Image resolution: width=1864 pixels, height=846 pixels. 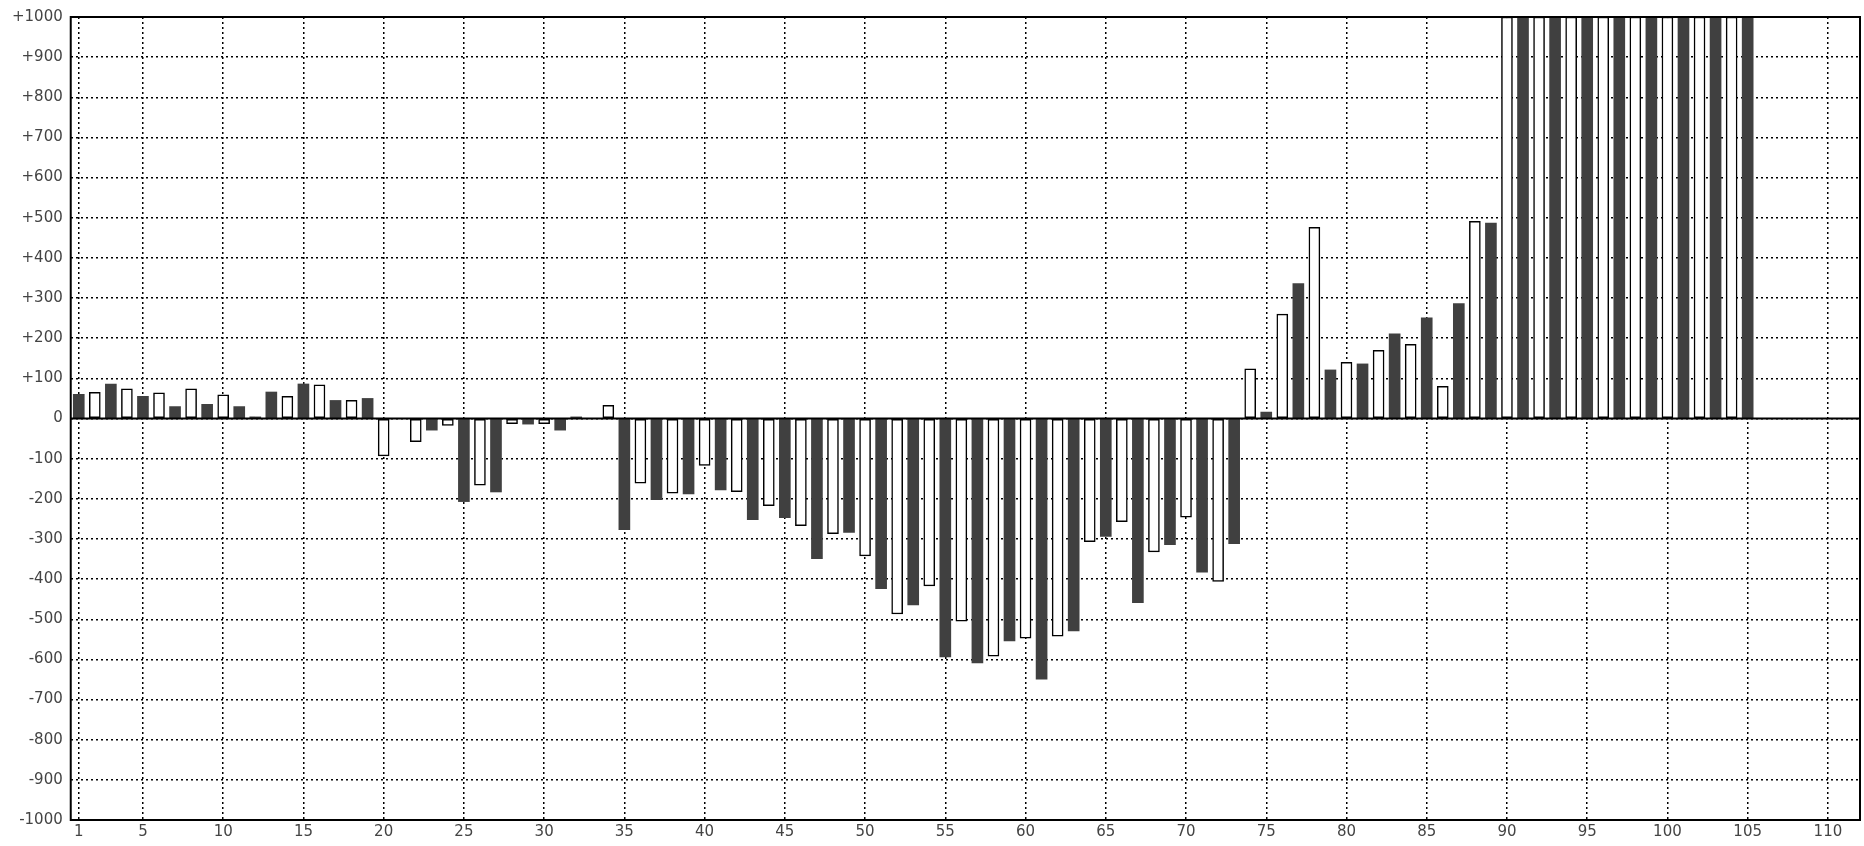 I want to click on y-tick-label: -800, so click(x=45, y=738).